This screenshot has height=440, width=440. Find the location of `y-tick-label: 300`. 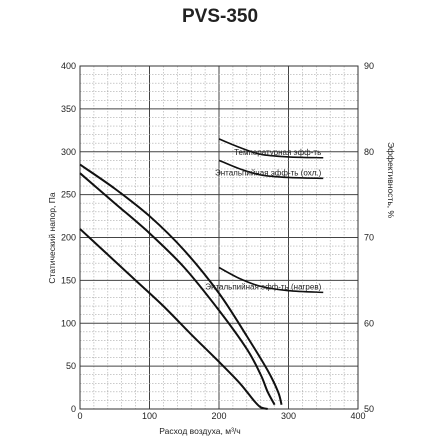

y-tick-label: 300 is located at coordinates (68, 152).